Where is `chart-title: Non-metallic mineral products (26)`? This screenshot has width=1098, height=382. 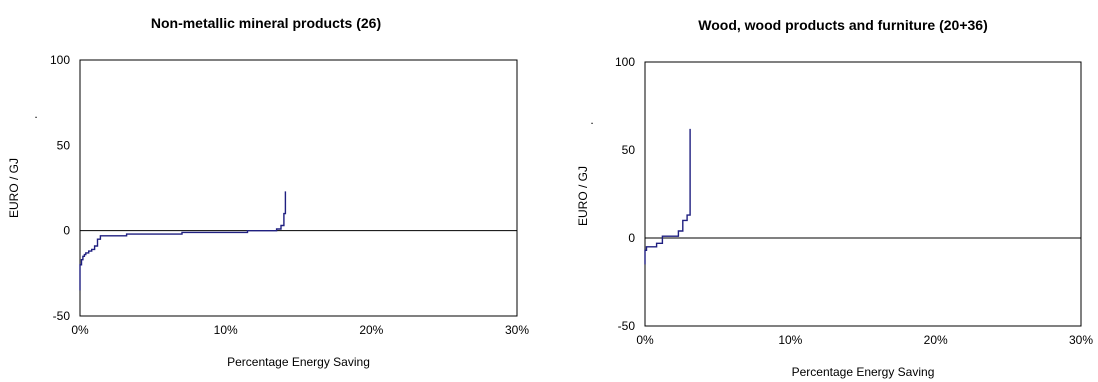
chart-title: Non-metallic mineral products (26) is located at coordinates (266, 23).